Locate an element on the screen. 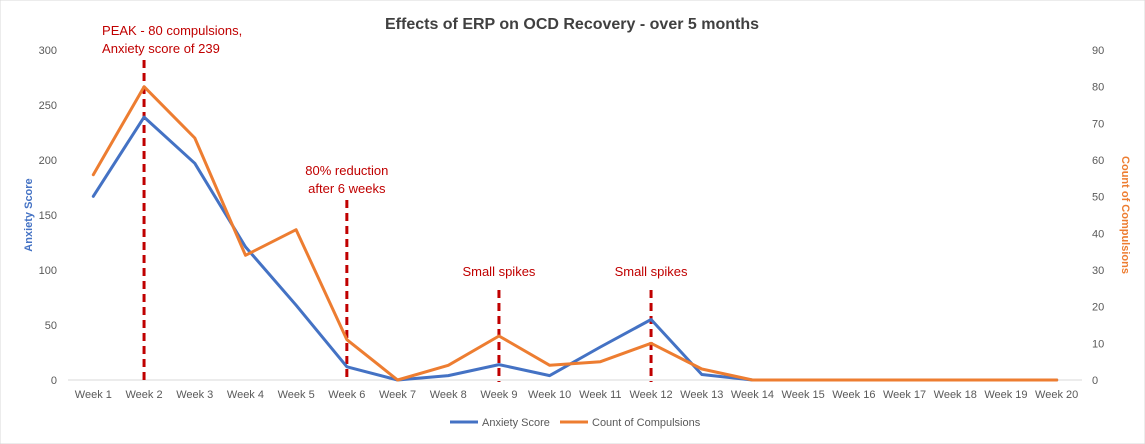 The height and width of the screenshot is (444, 1145). y-right-tick-label: 40 is located at coordinates (1098, 234).